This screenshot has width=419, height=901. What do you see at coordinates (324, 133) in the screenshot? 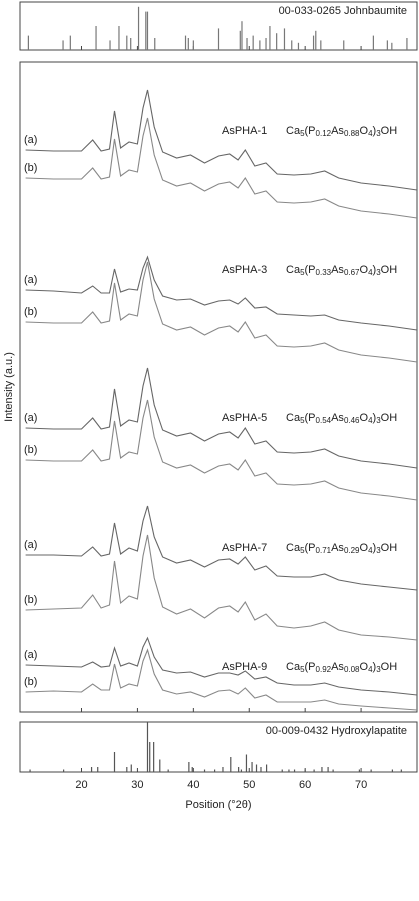
I see `formula-subscript: 0.12` at bounding box center [324, 133].